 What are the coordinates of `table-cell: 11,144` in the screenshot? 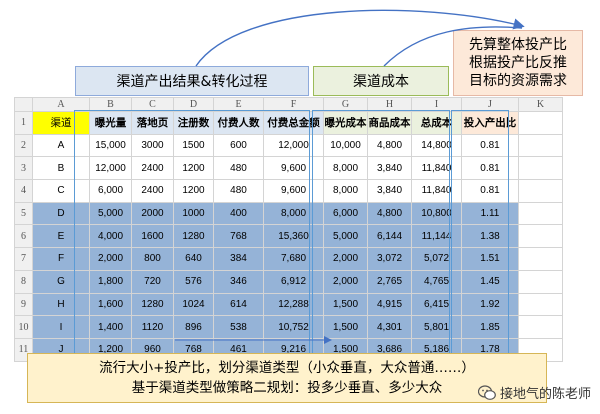 It's located at (436, 236).